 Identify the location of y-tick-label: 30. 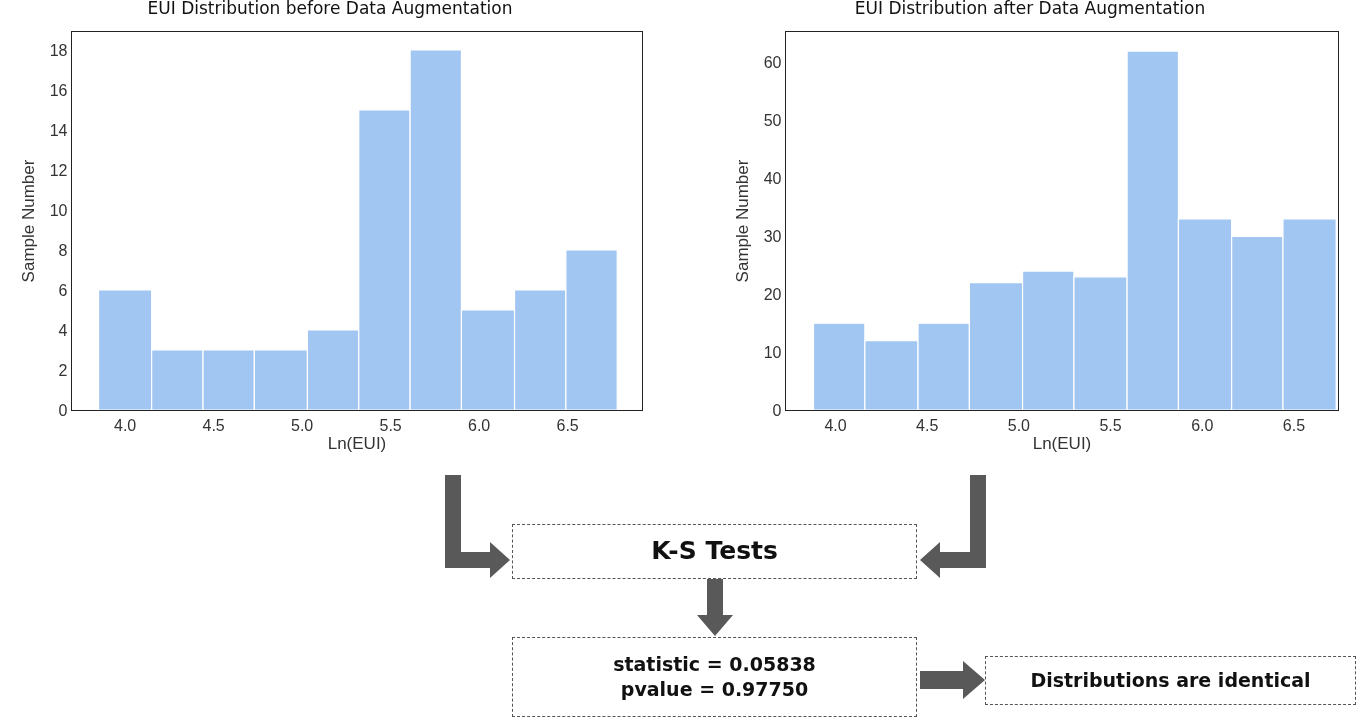
(772, 236).